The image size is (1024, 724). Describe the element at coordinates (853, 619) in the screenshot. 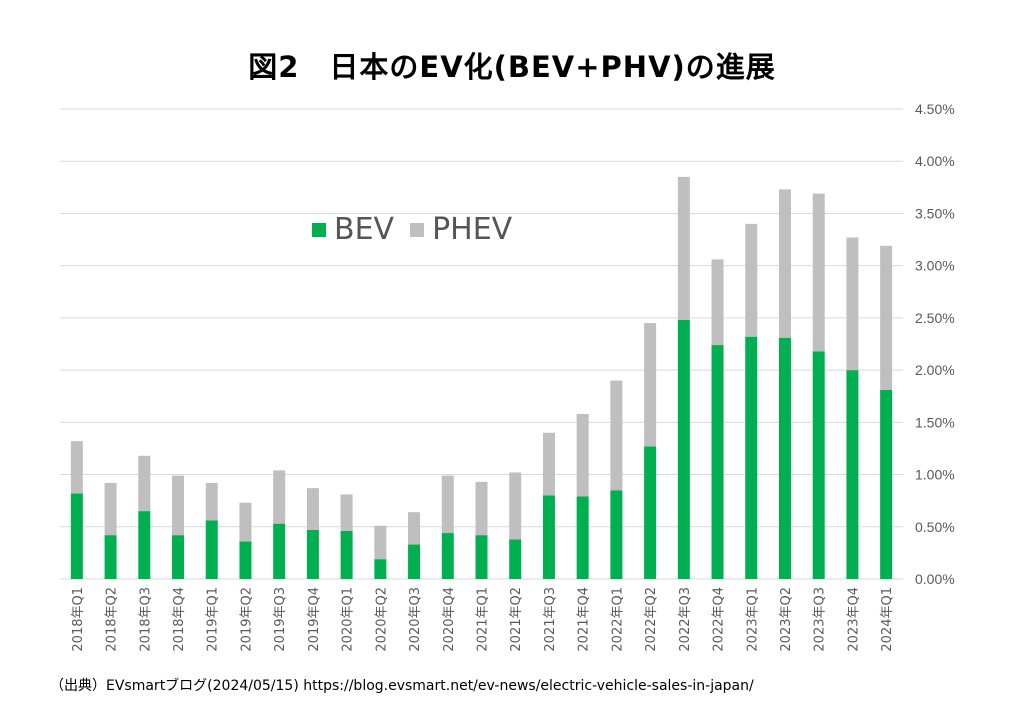

I see `x-tick-label: 2023年Q4` at that location.